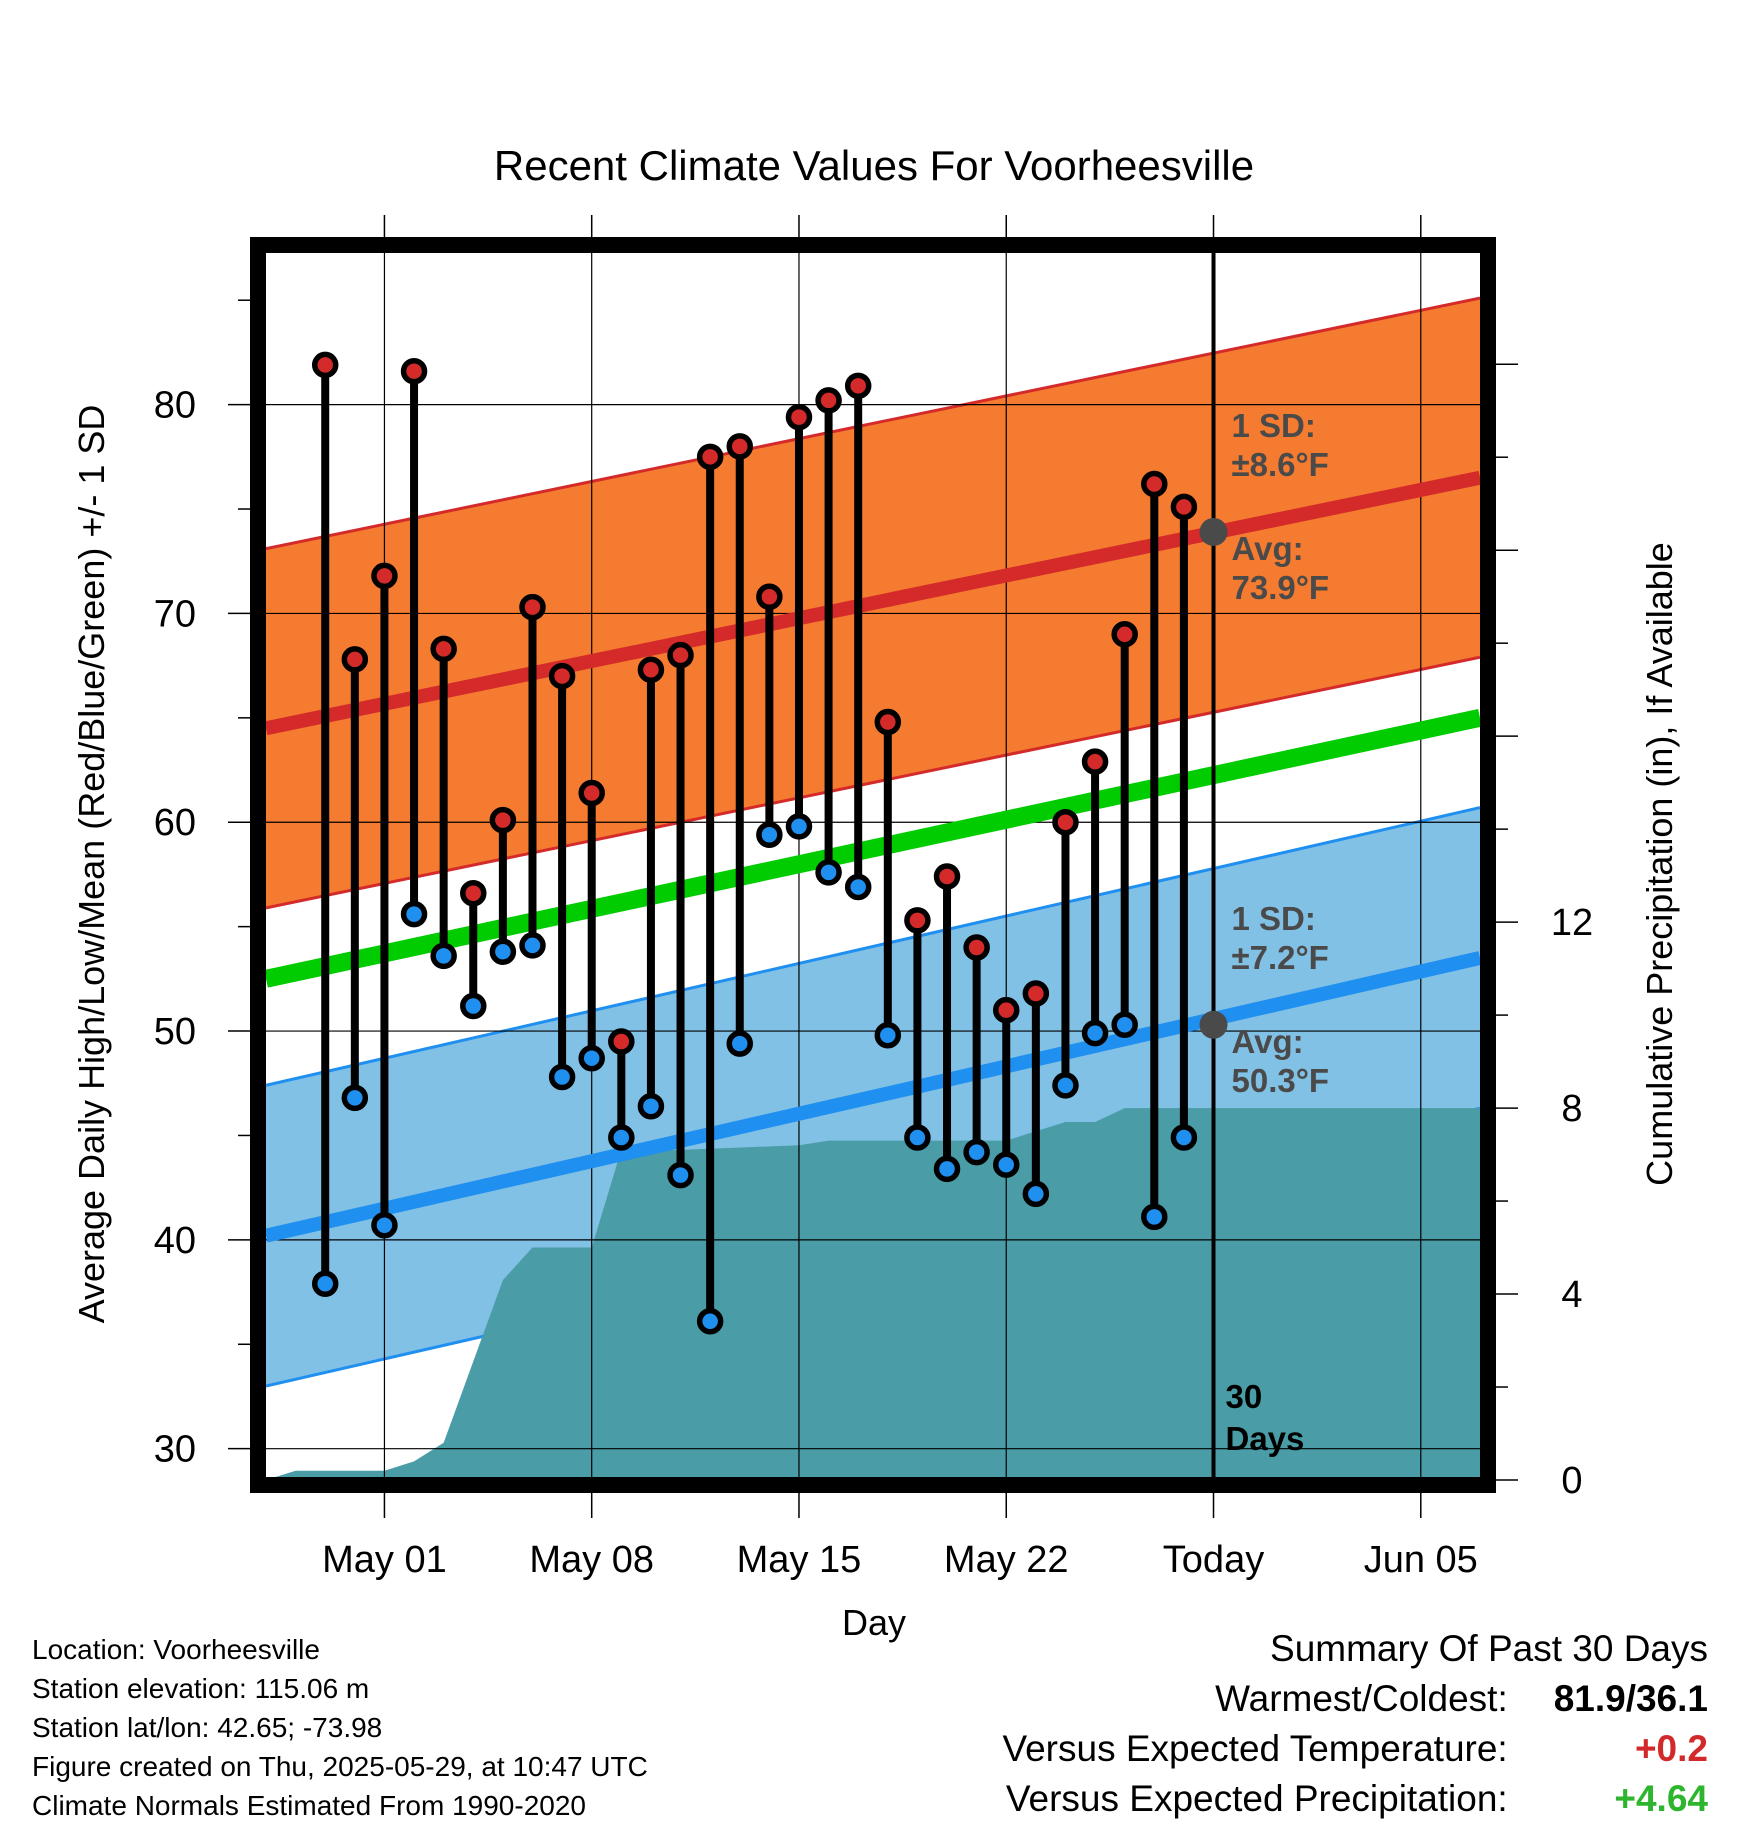 The height and width of the screenshot is (1828, 1748). Describe the element at coordinates (1280, 464) in the screenshot. I see `high-sd-value: ±8.6°F` at that location.